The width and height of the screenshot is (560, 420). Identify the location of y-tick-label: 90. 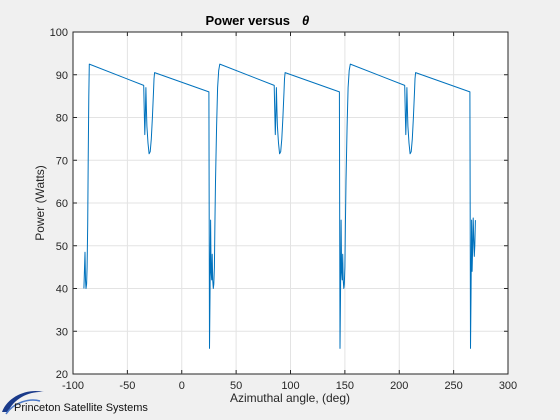
(62, 76).